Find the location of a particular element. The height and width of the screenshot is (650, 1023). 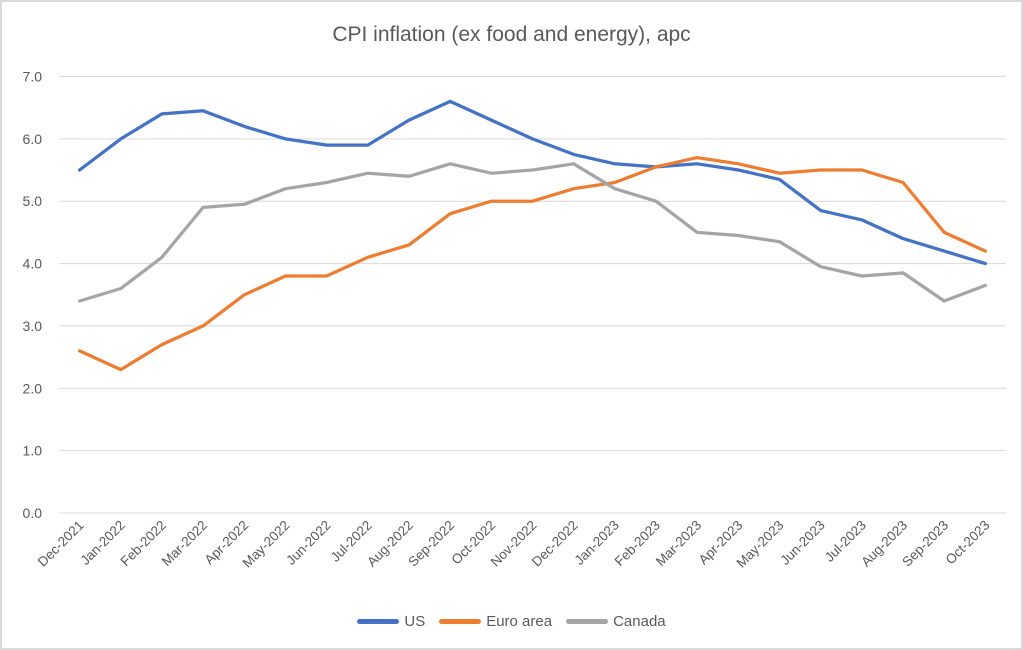

x-axis-label: Jun-2022 is located at coordinates (308, 543).